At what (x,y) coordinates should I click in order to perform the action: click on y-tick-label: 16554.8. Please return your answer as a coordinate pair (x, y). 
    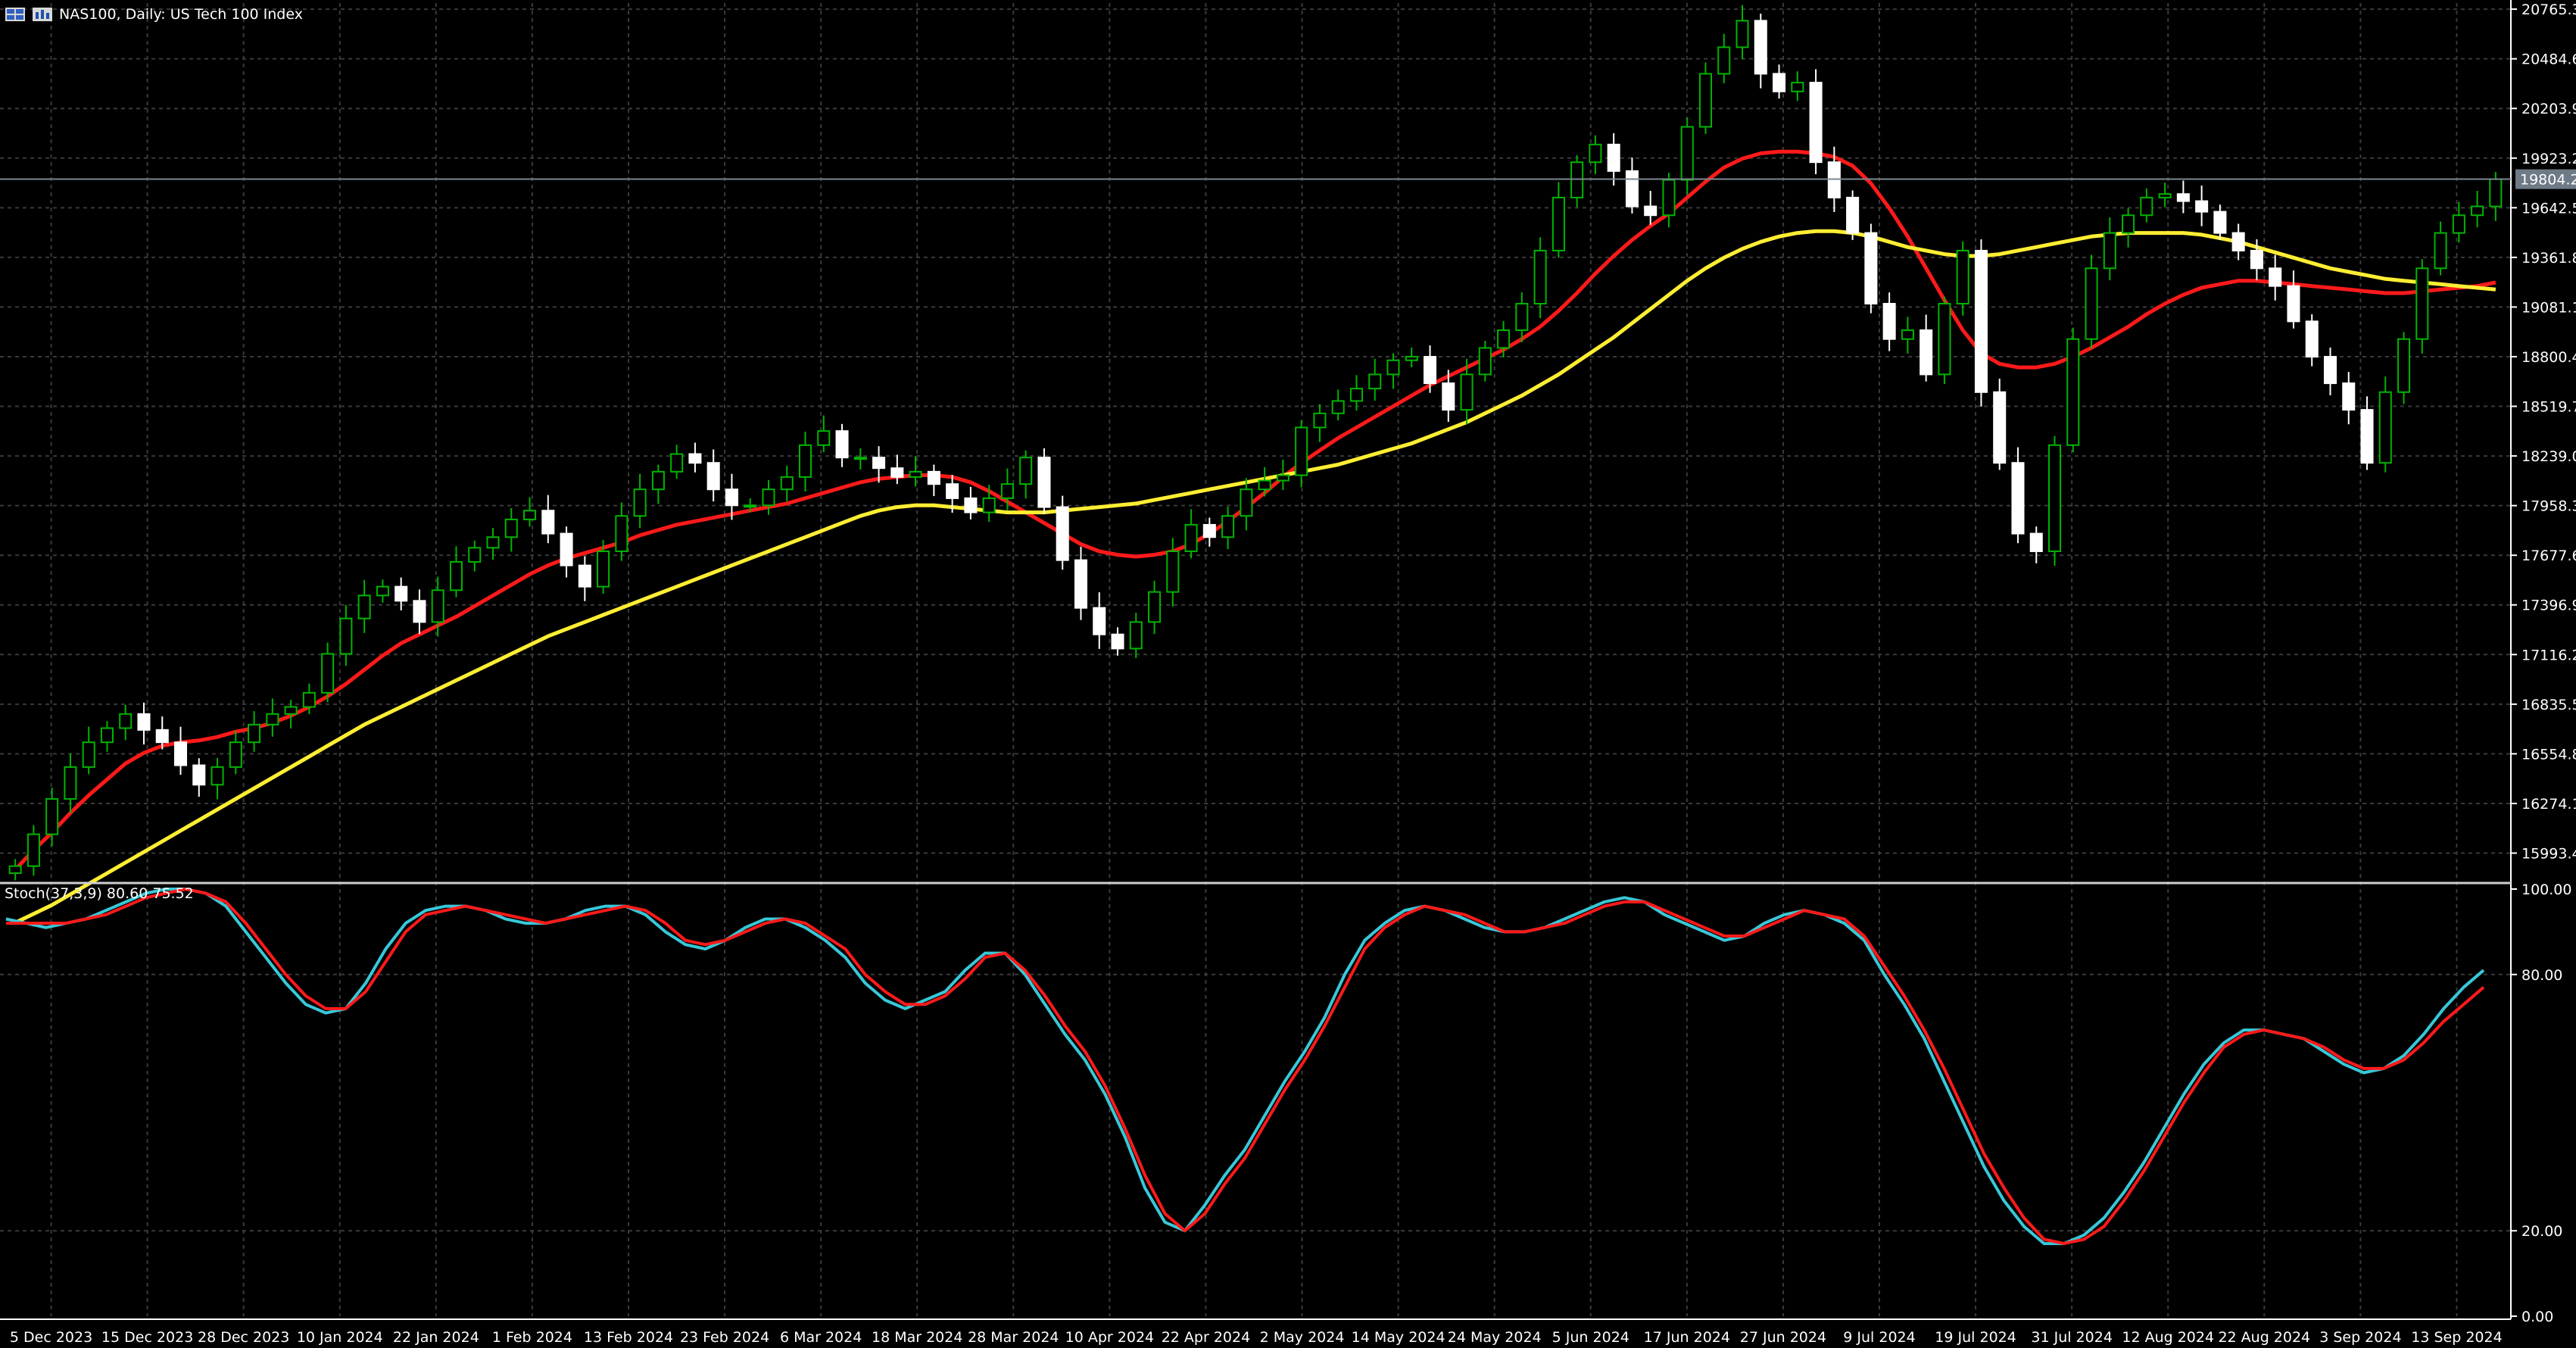
    Looking at the image, I should click on (2548, 754).